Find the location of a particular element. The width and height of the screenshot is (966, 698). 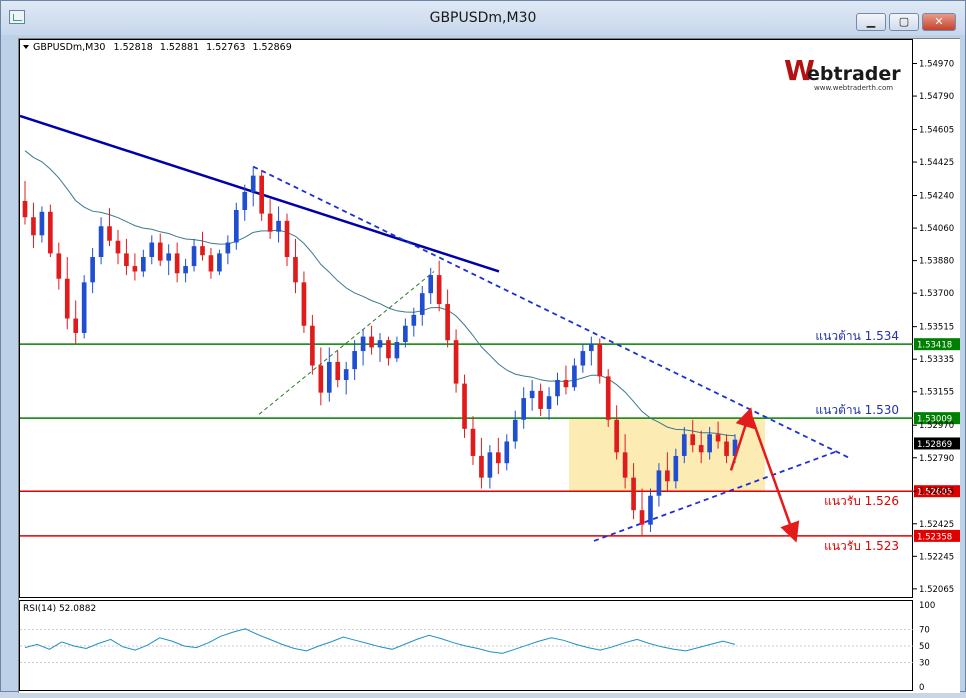

chart-open: 1.52818 is located at coordinates (133, 47).